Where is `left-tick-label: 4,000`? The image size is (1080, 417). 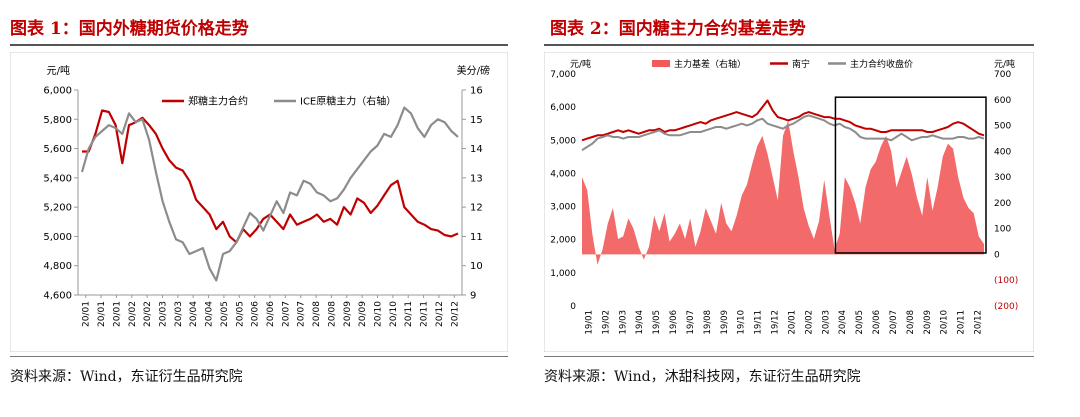
left-tick-label: 4,000 is located at coordinates (563, 174).